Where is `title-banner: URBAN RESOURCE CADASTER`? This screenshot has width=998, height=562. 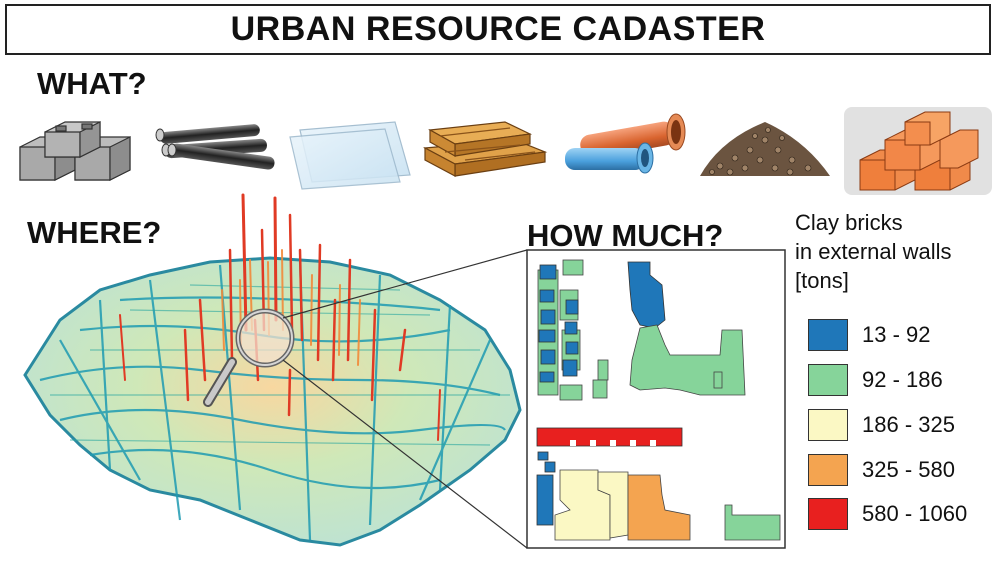 title-banner: URBAN RESOURCE CADASTER is located at coordinates (498, 29).